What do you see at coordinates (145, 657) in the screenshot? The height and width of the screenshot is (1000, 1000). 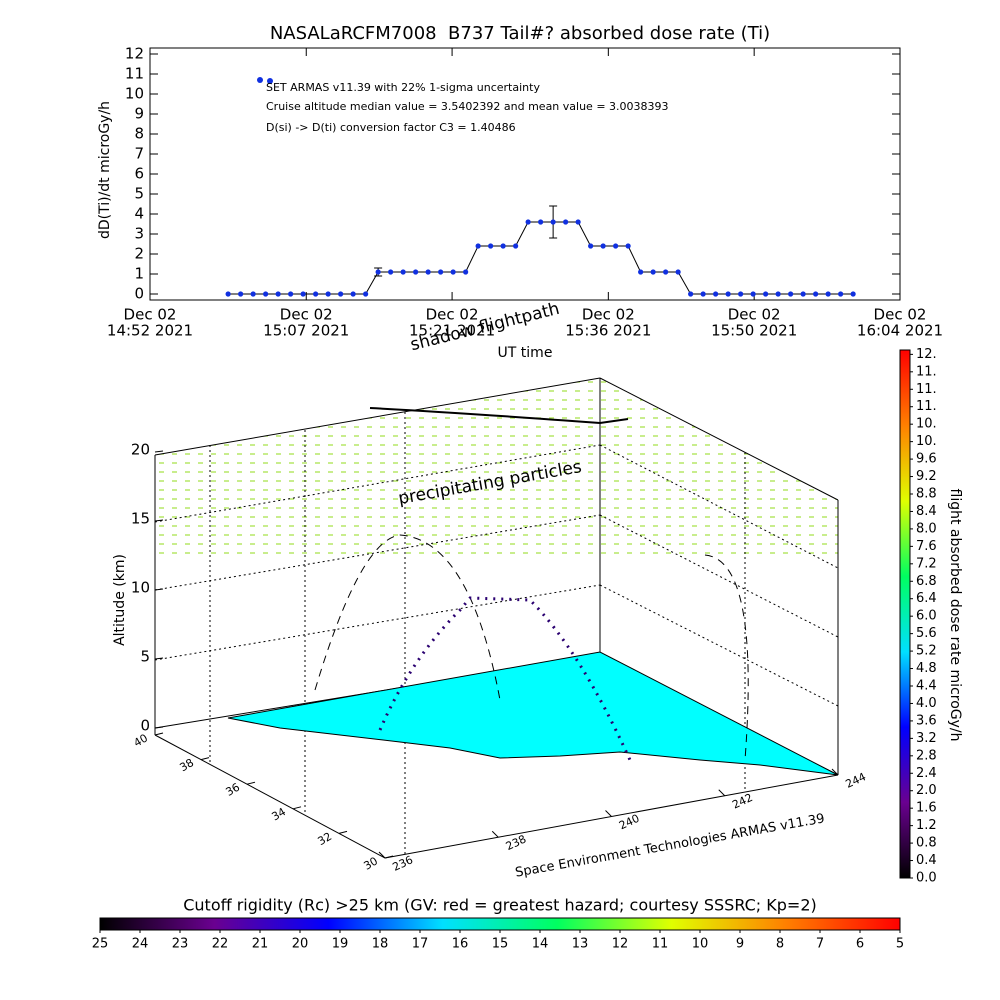 I see `z-tick-label: 5` at bounding box center [145, 657].